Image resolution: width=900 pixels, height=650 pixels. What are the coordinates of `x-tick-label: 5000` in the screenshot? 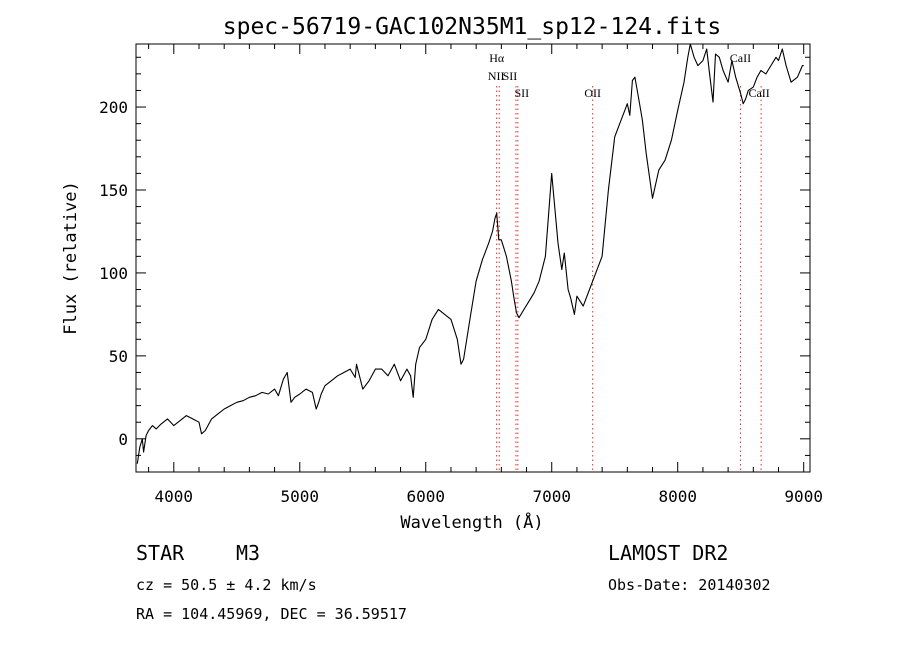 It's located at (300, 496).